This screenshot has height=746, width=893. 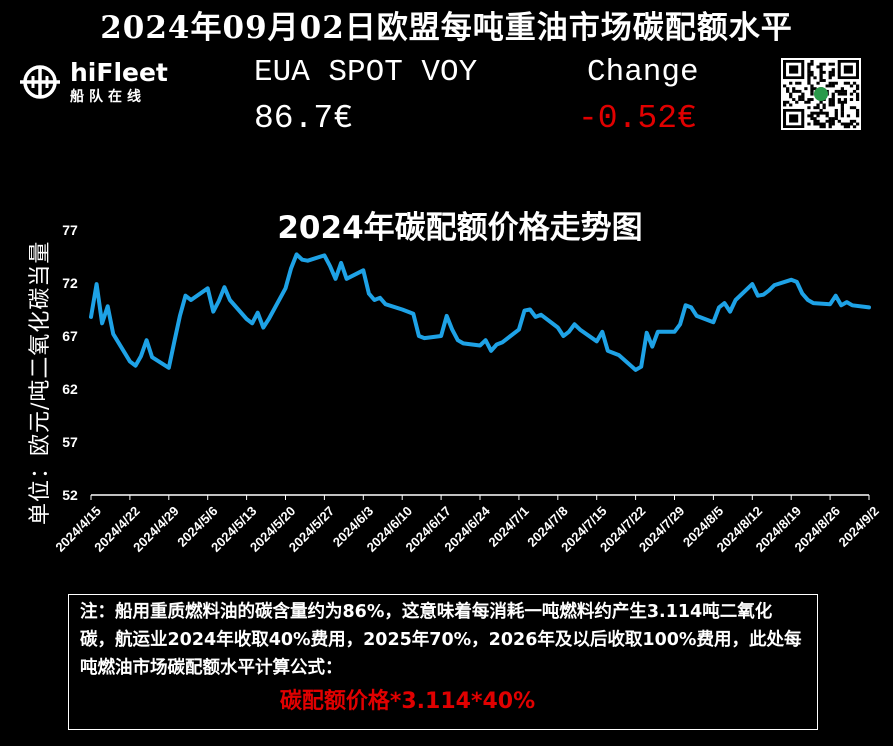 I want to click on page-title: 2024年09月02日欧盟每吨重油市场碳配额水平, so click(x=446, y=28).